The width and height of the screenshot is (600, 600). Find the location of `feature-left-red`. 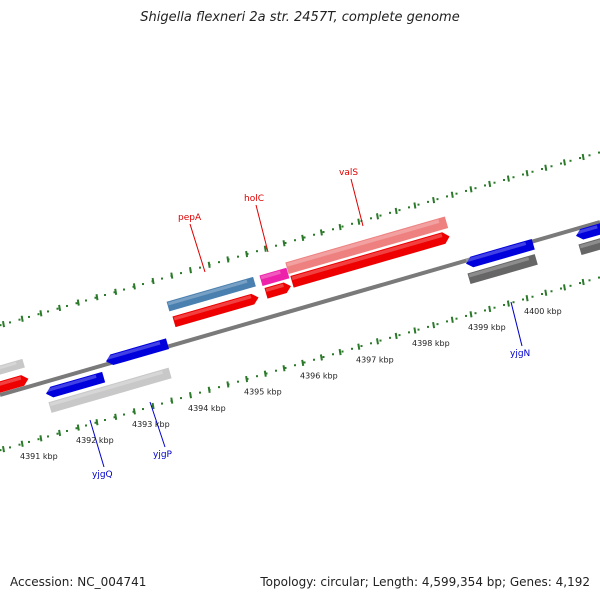

feature-left-red is located at coordinates (15, 385).